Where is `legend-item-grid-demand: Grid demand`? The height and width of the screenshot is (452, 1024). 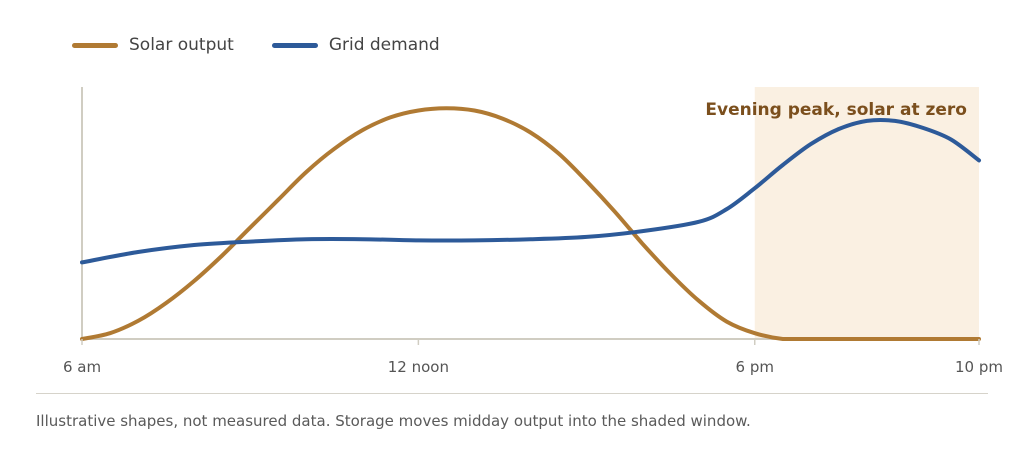 legend-item-grid-demand: Grid demand is located at coordinates (355, 45).